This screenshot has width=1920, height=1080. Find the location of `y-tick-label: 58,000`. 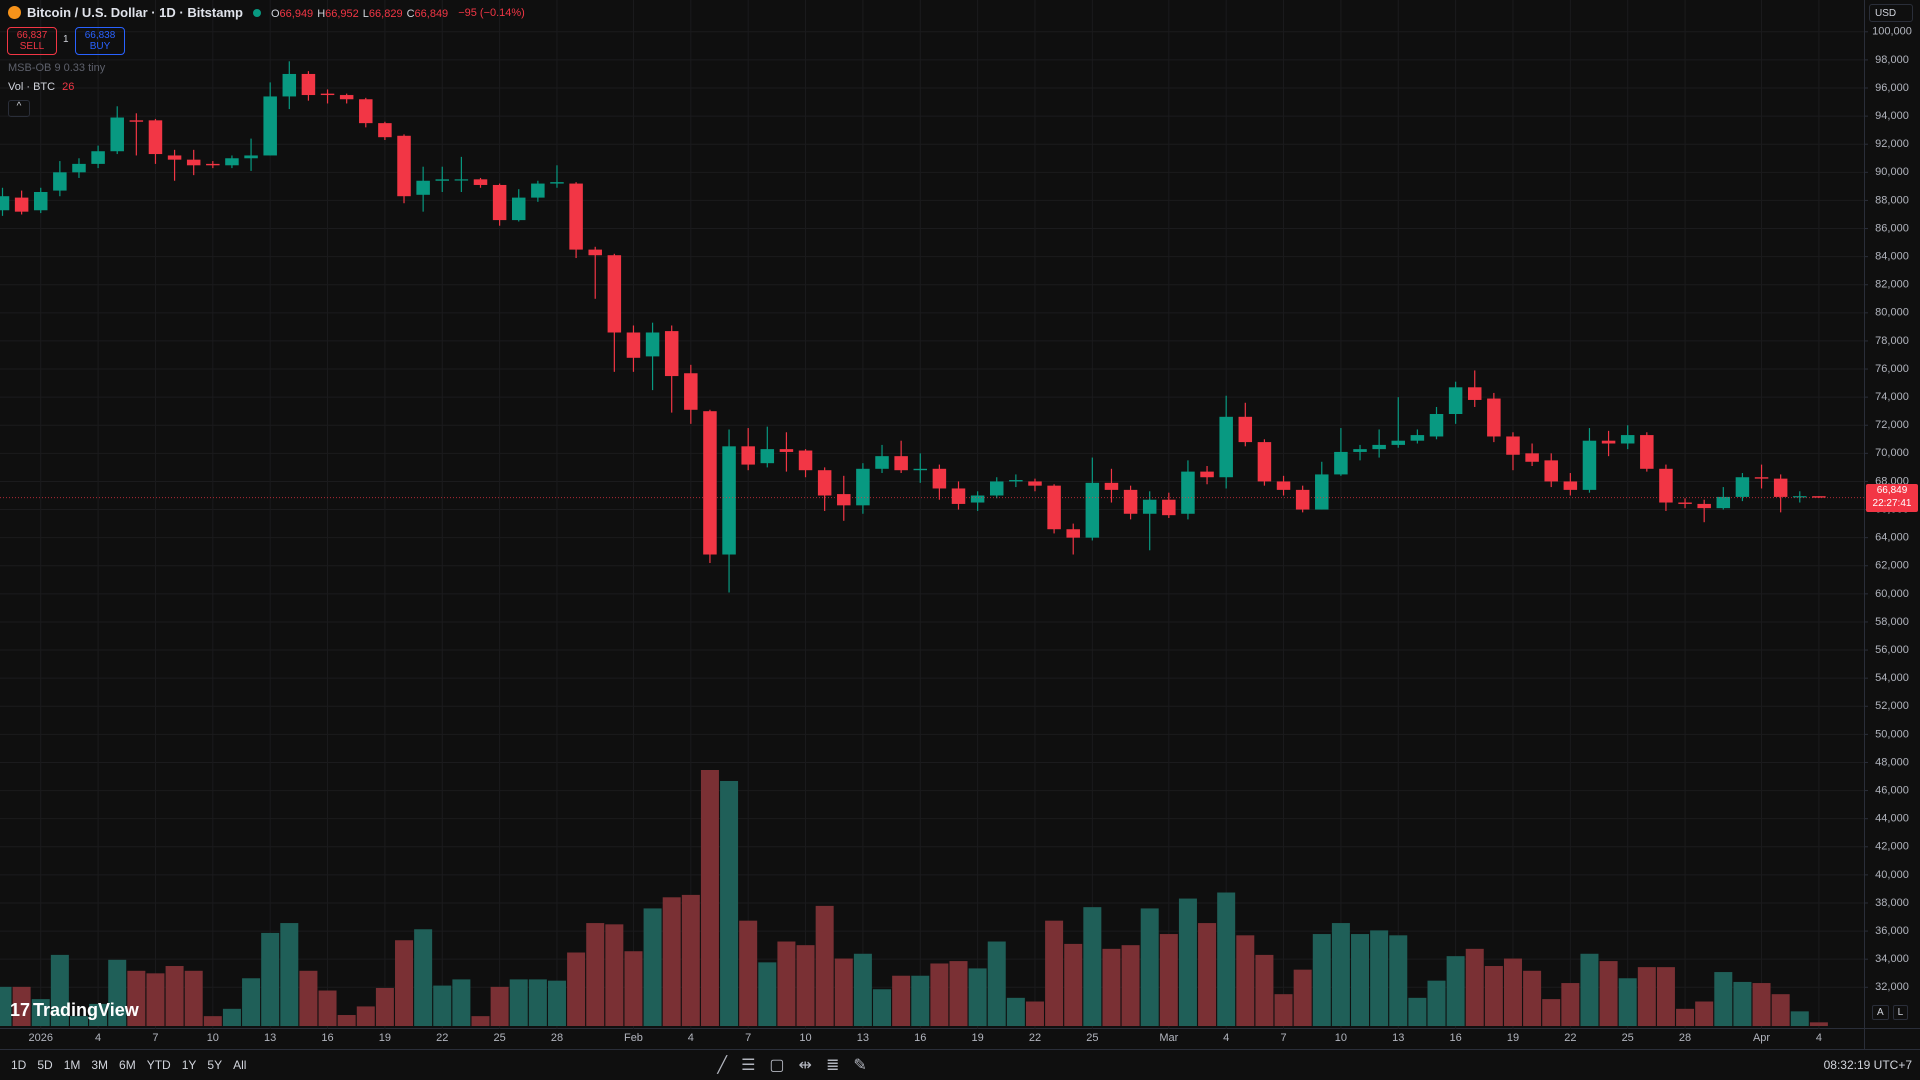

y-tick-label: 58,000 is located at coordinates (1892, 622).